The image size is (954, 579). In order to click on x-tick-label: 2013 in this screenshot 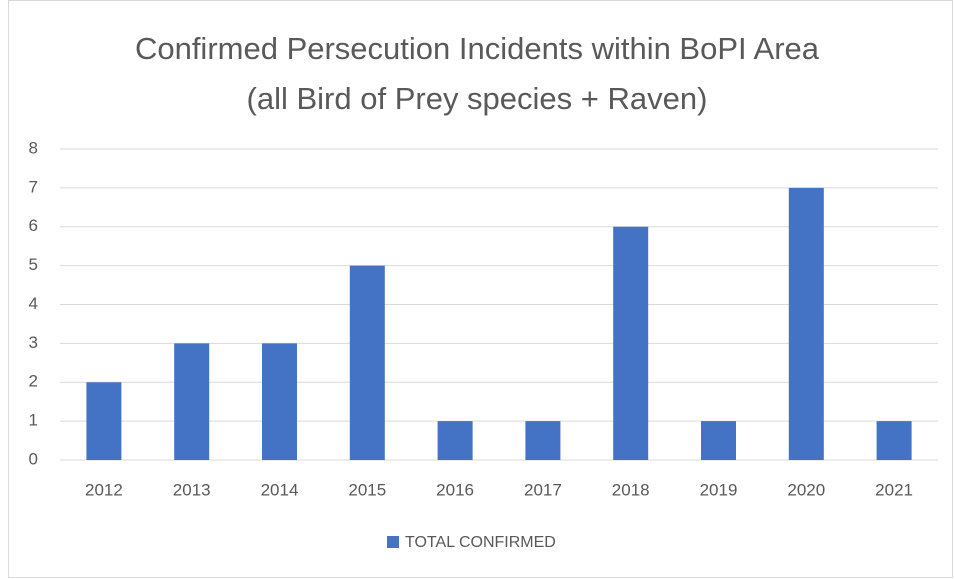, I will do `click(192, 489)`.